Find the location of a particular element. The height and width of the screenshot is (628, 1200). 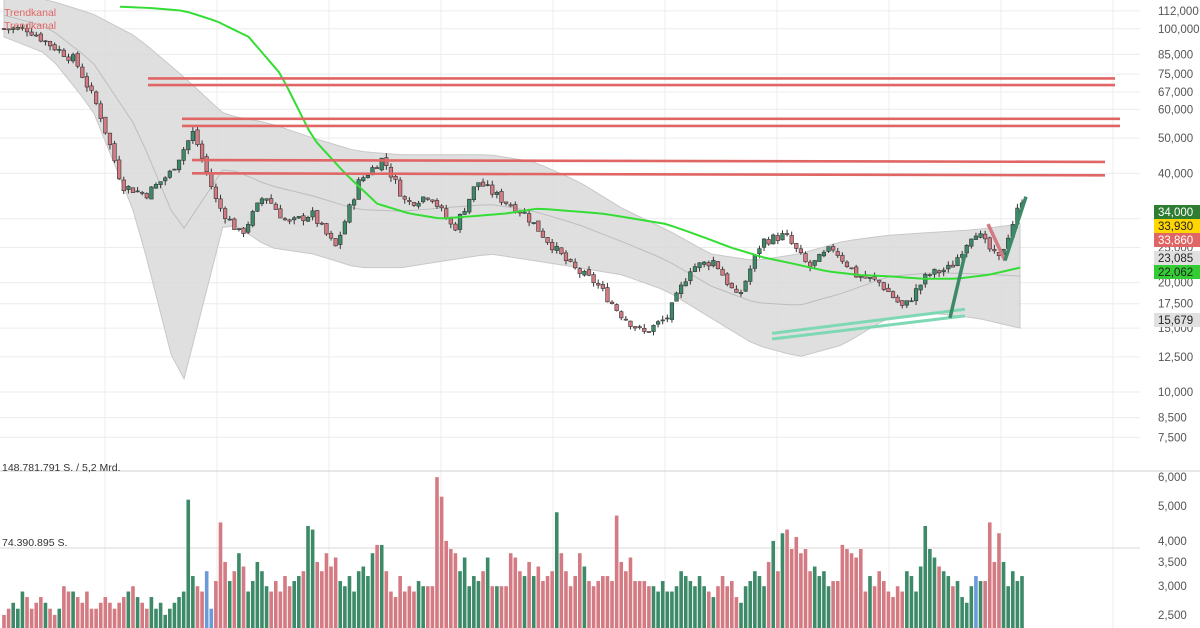

price-axis-tick: 20,000 is located at coordinates (1175, 284).